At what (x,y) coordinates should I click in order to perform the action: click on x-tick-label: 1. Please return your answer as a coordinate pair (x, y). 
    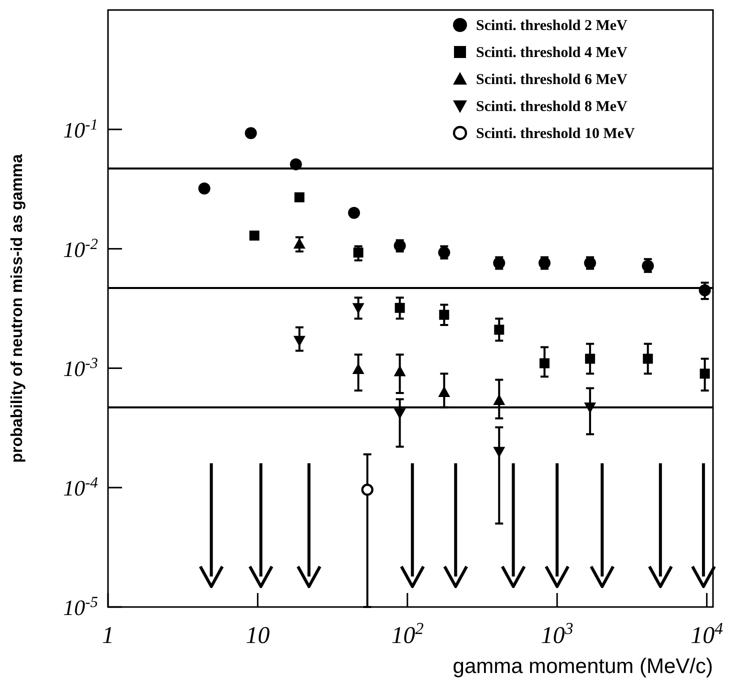
    Looking at the image, I should click on (108, 636).